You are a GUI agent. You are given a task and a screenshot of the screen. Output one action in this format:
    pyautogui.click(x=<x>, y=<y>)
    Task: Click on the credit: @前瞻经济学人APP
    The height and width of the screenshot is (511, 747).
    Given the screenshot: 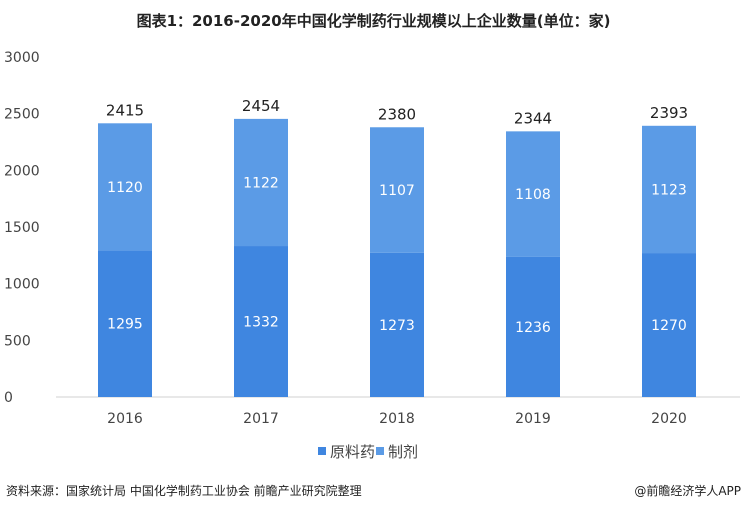 What is the action you would take?
    pyautogui.click(x=687, y=491)
    